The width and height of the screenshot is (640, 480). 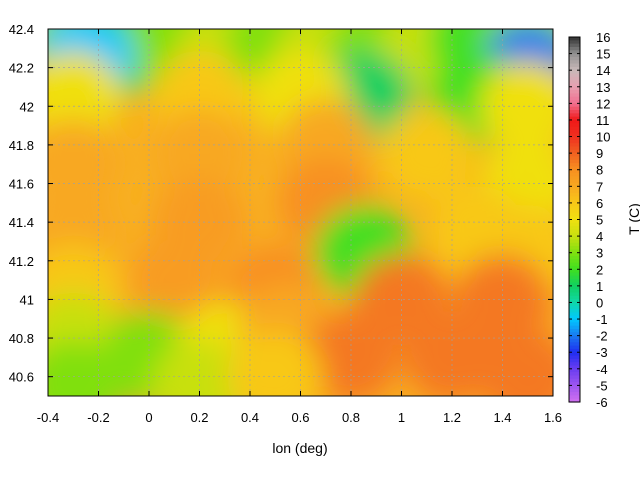 I want to click on colorbar-tick-label: -6, so click(x=602, y=402).